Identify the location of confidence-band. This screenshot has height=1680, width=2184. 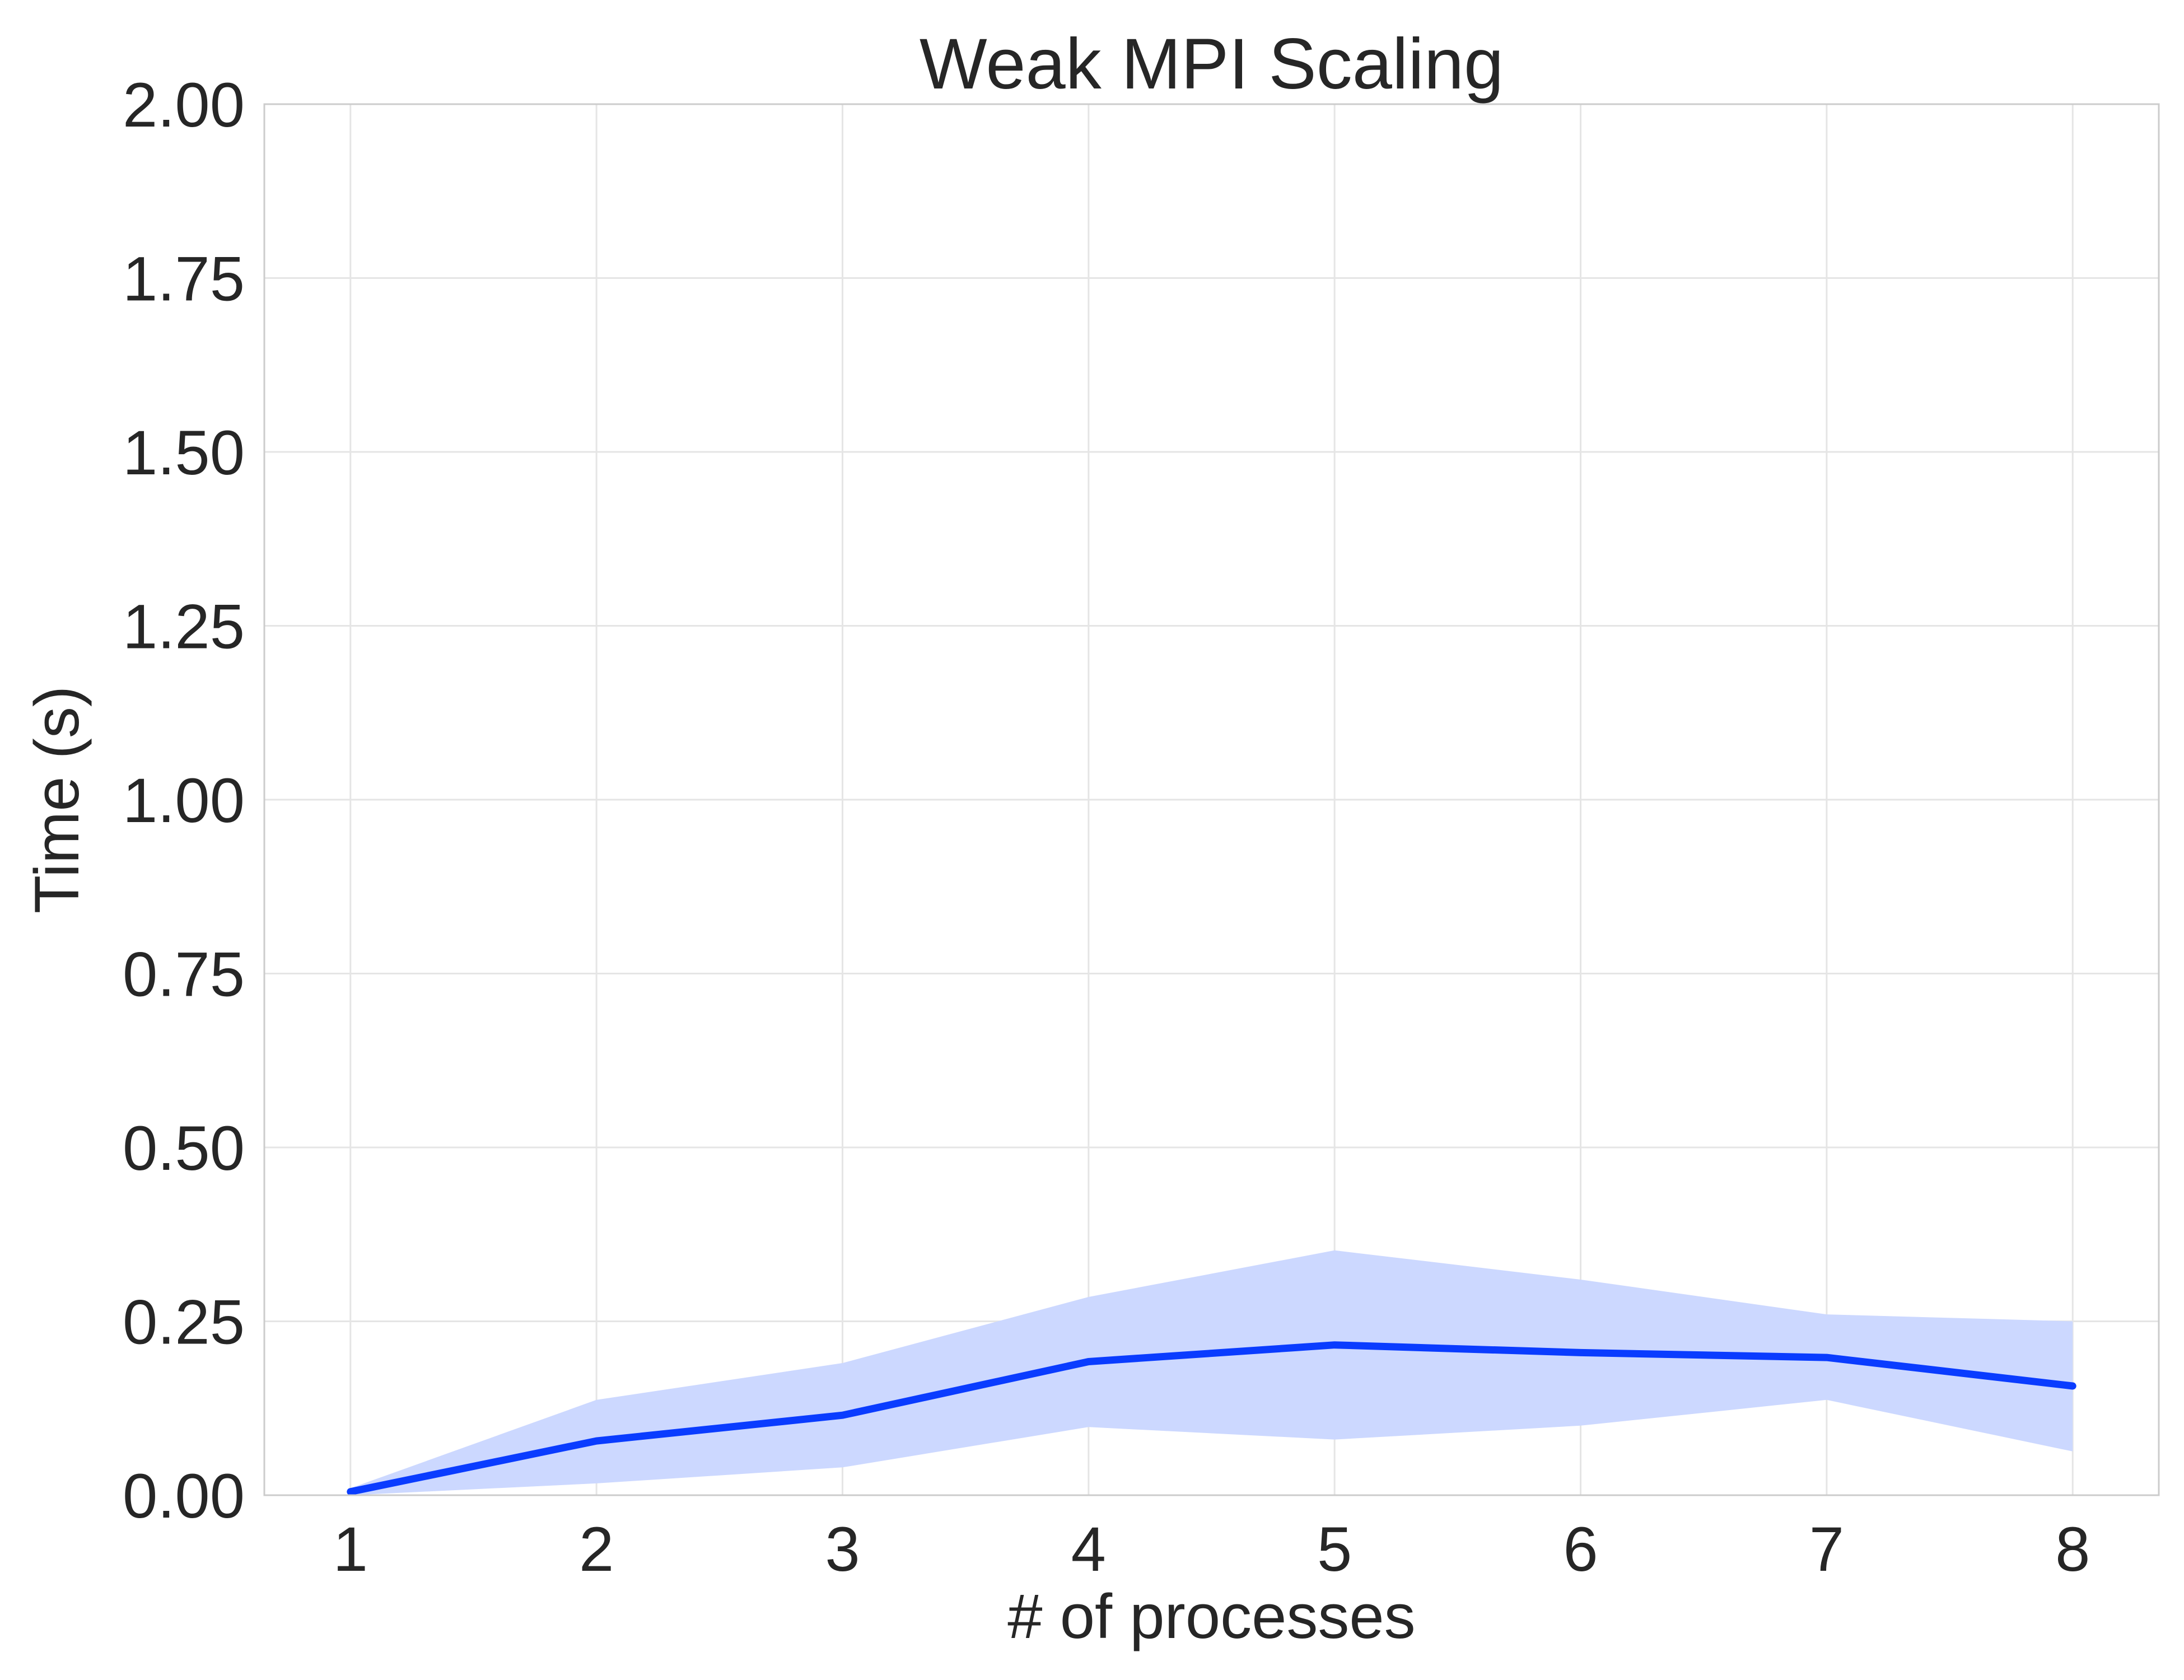
(1212, 1373).